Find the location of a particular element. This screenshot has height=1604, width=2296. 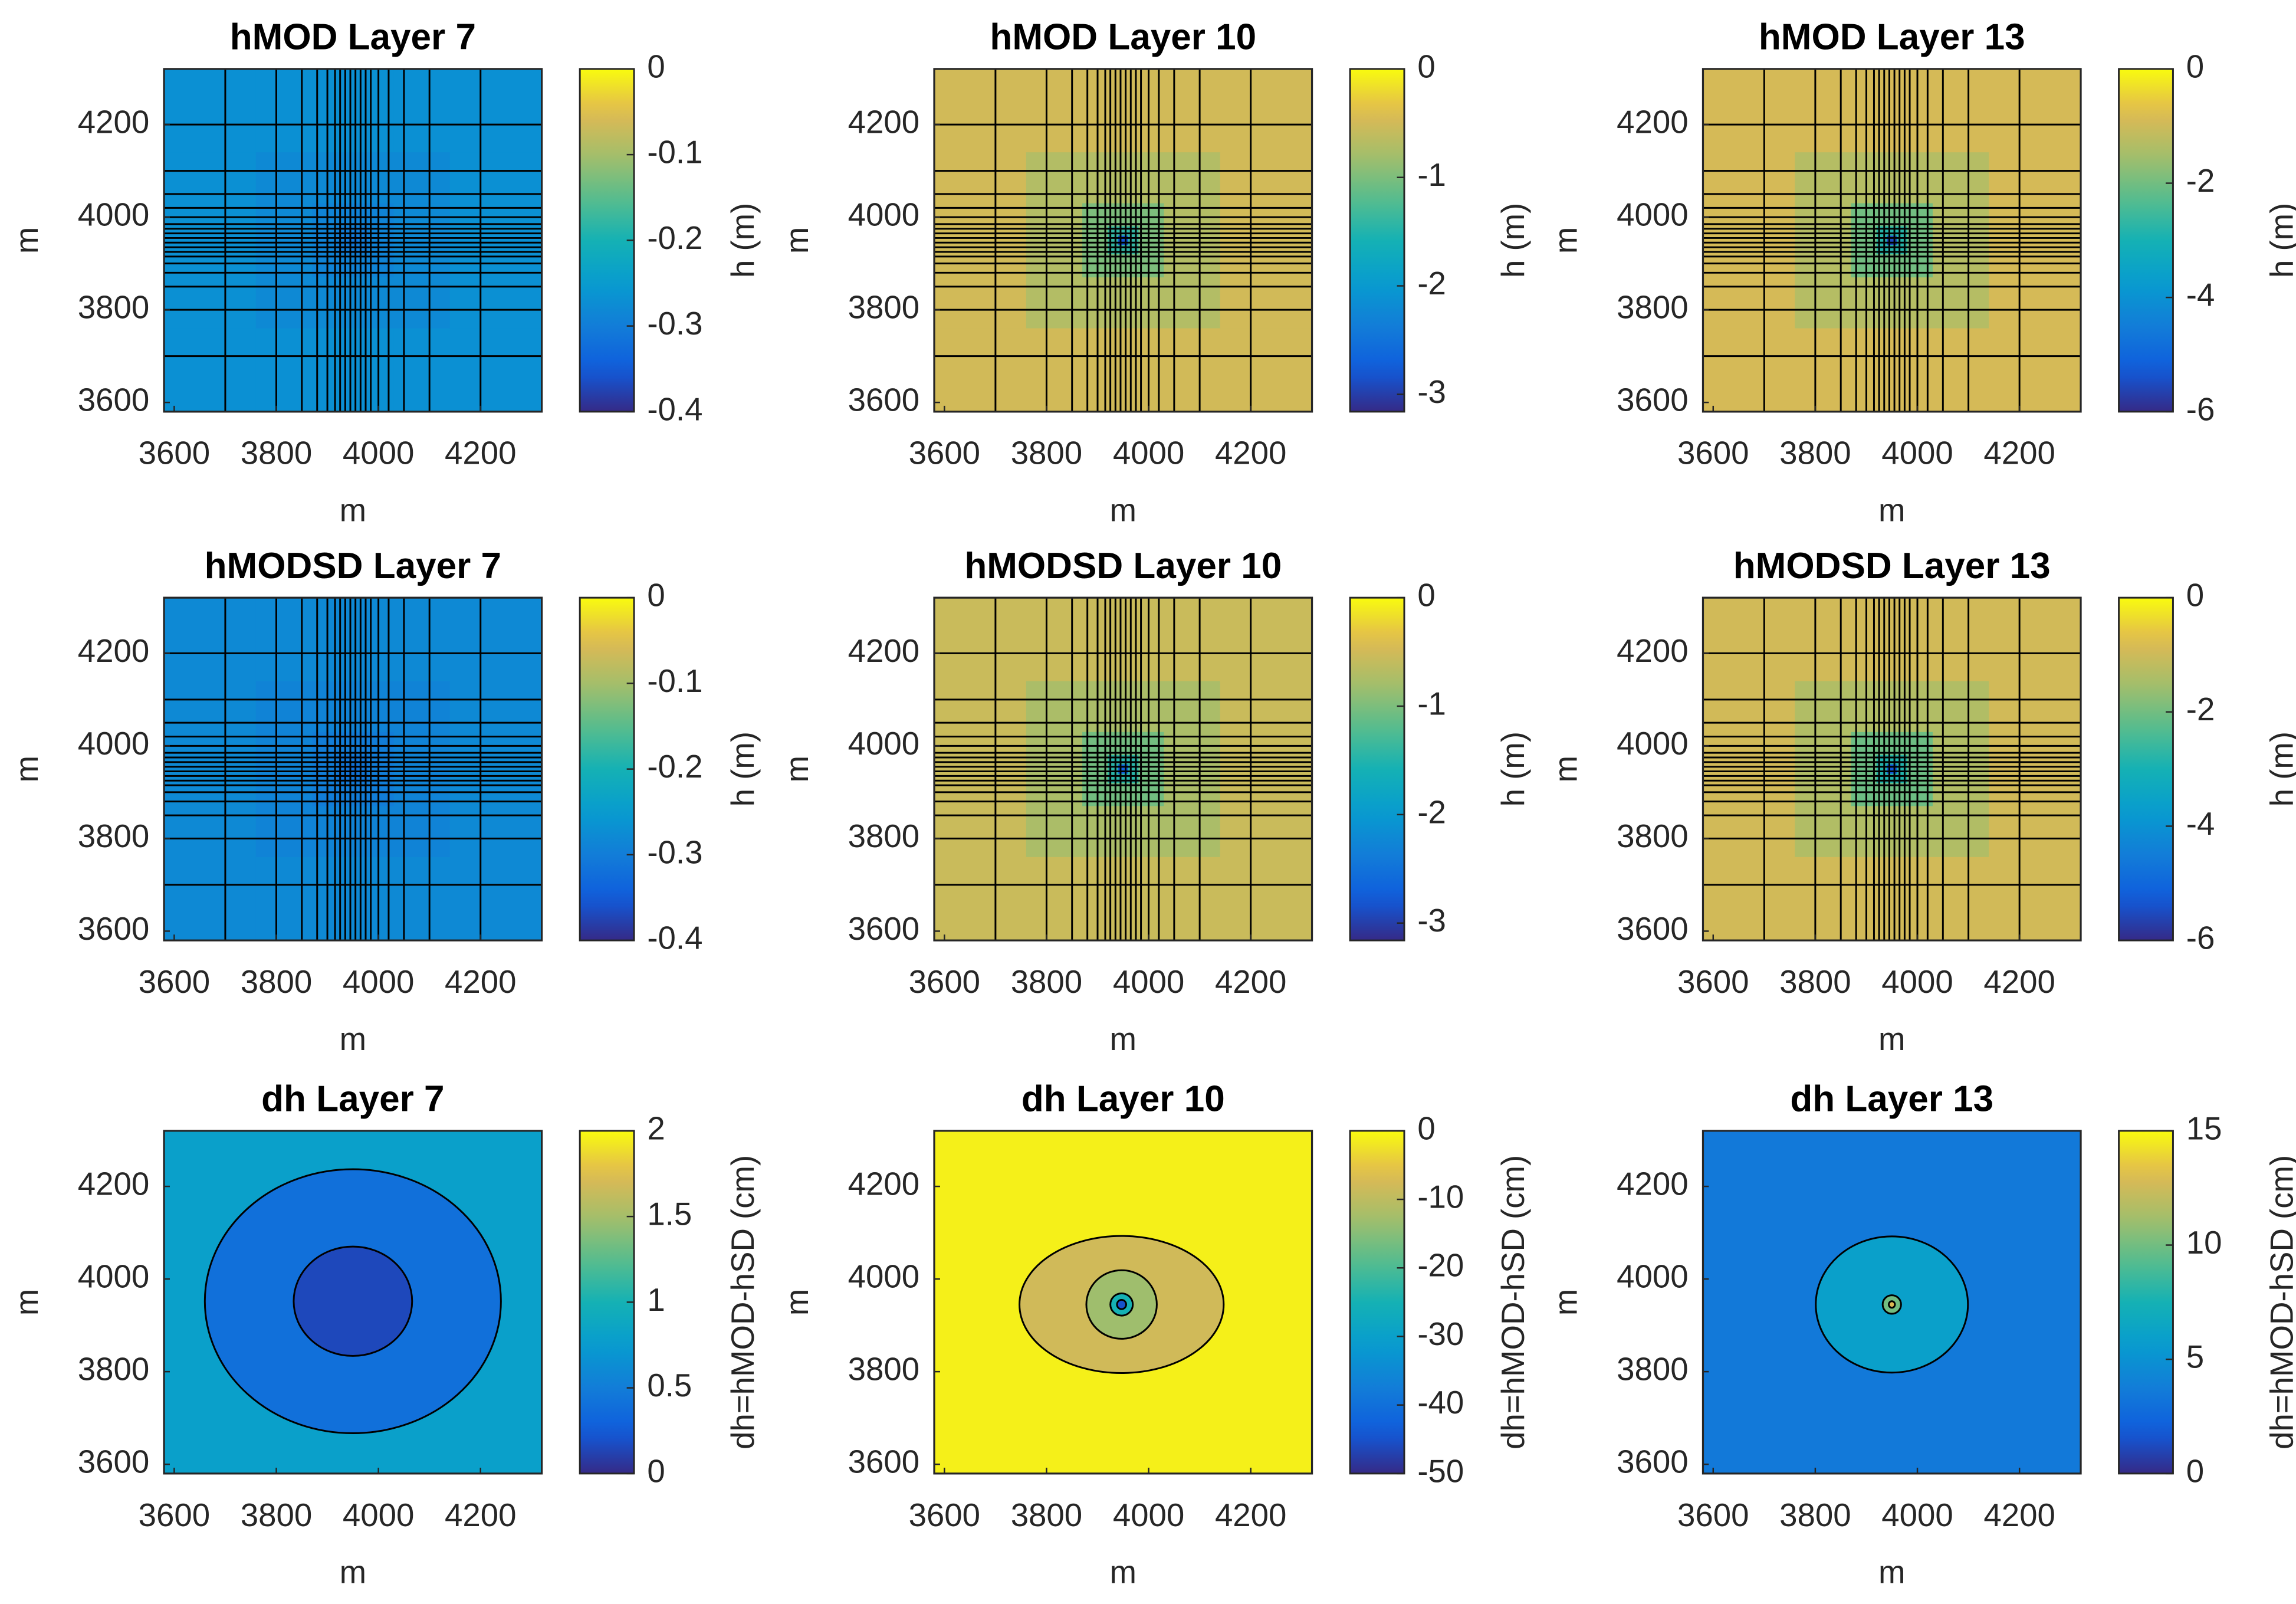

x-tick-label: 4200 is located at coordinates (481, 982).